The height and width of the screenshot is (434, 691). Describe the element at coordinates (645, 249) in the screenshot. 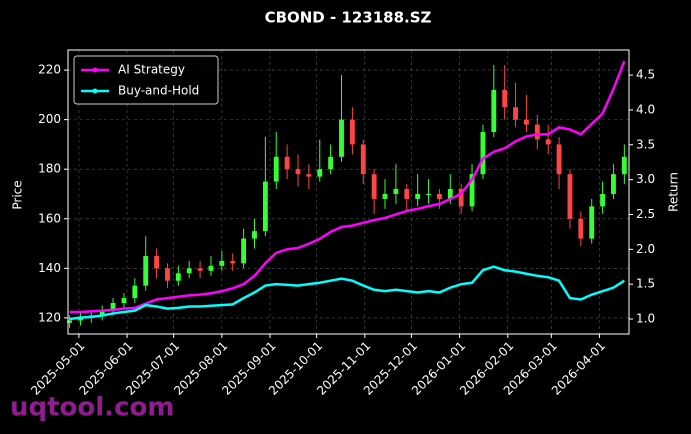

I see `y2-tick-label: 2.0` at that location.